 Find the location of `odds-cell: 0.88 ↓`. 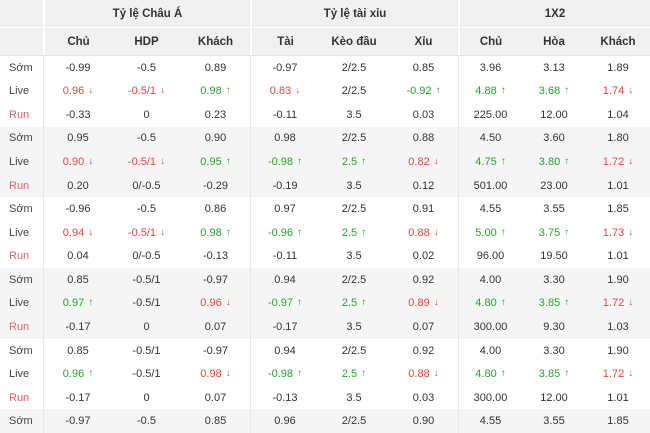

odds-cell: 0.88 ↓ is located at coordinates (423, 374).